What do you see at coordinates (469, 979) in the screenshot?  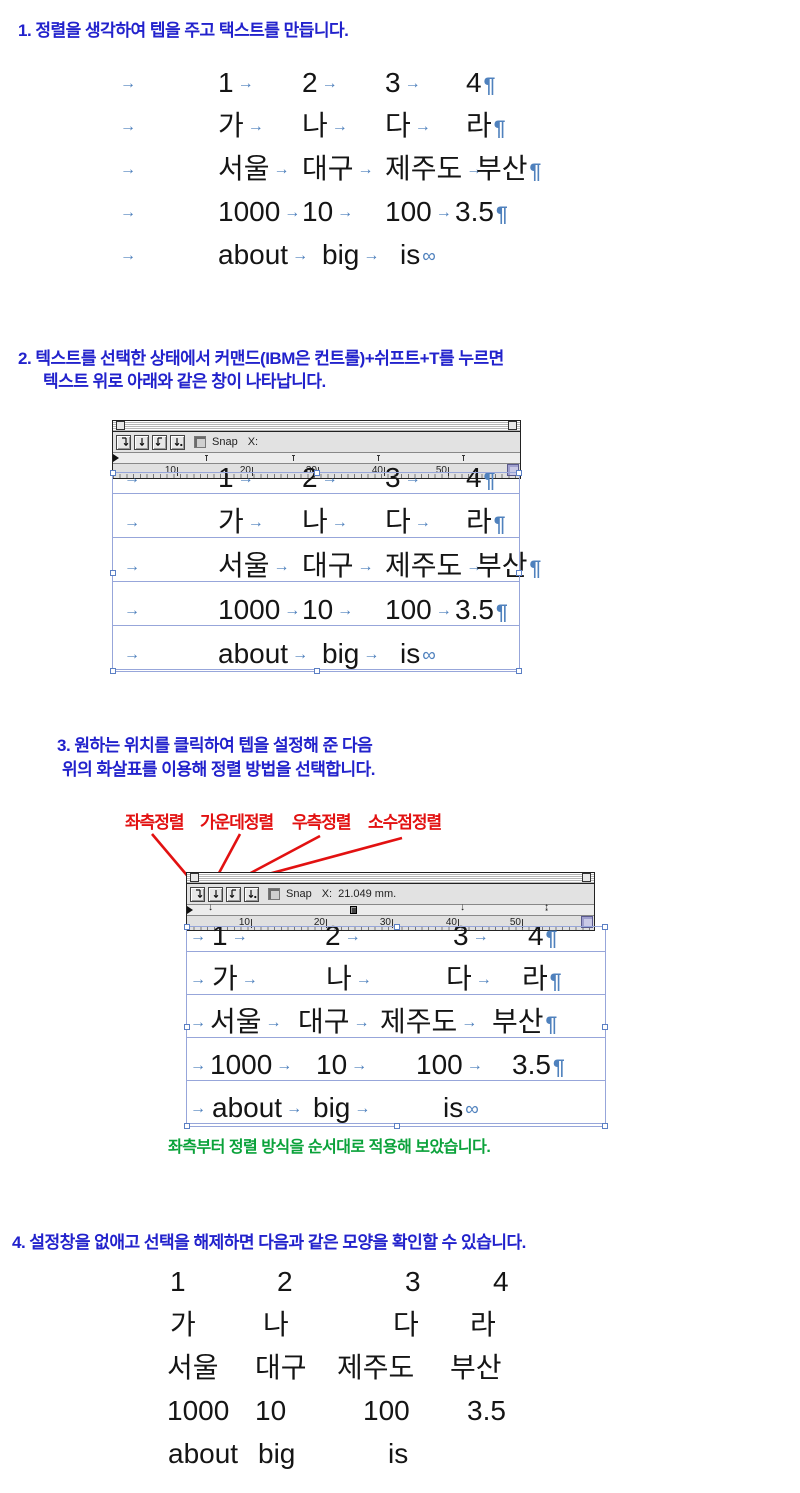 I see `text-cell: 다 →` at bounding box center [469, 979].